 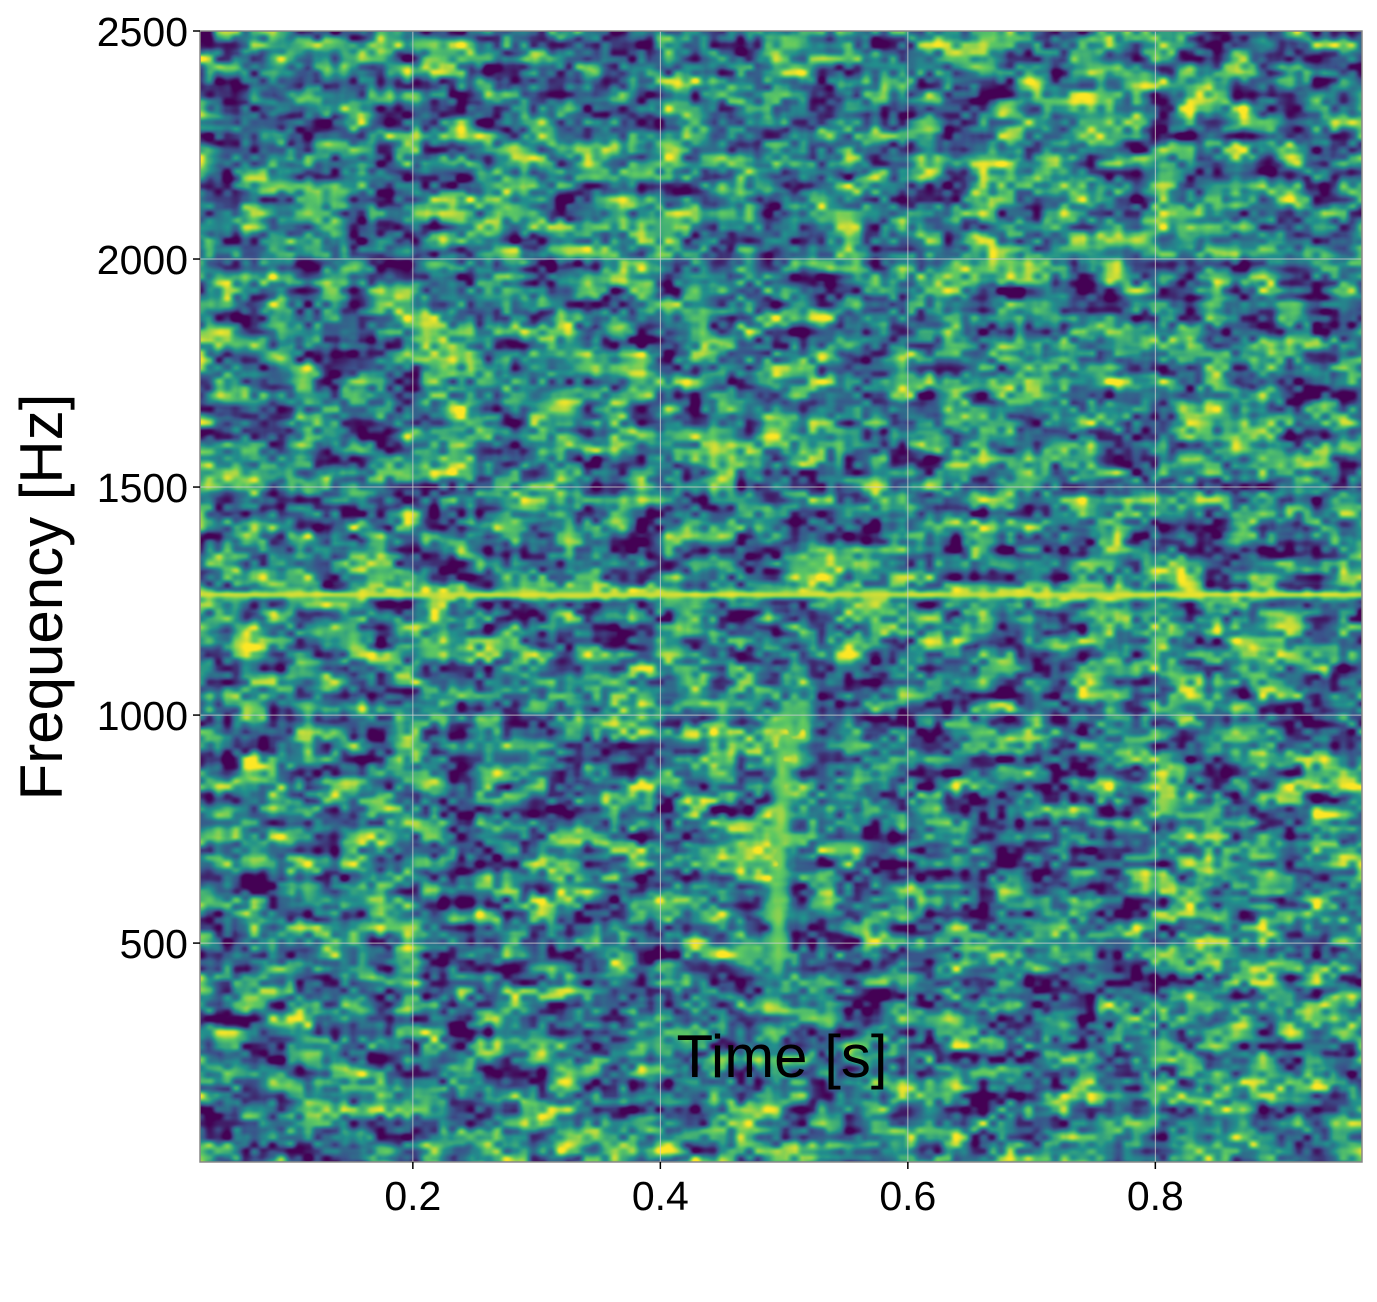 I want to click on x-tick-label: 0.8, so click(x=1155, y=1196).